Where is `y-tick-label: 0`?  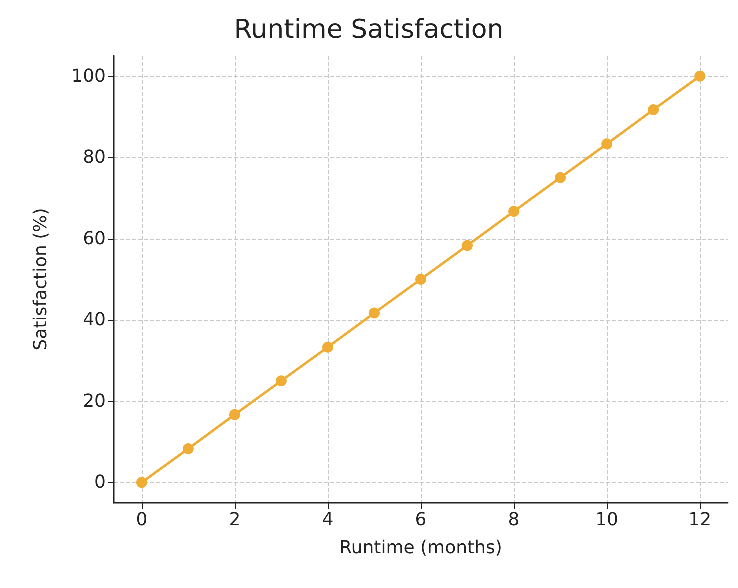 y-tick-label: 0 is located at coordinates (100, 483).